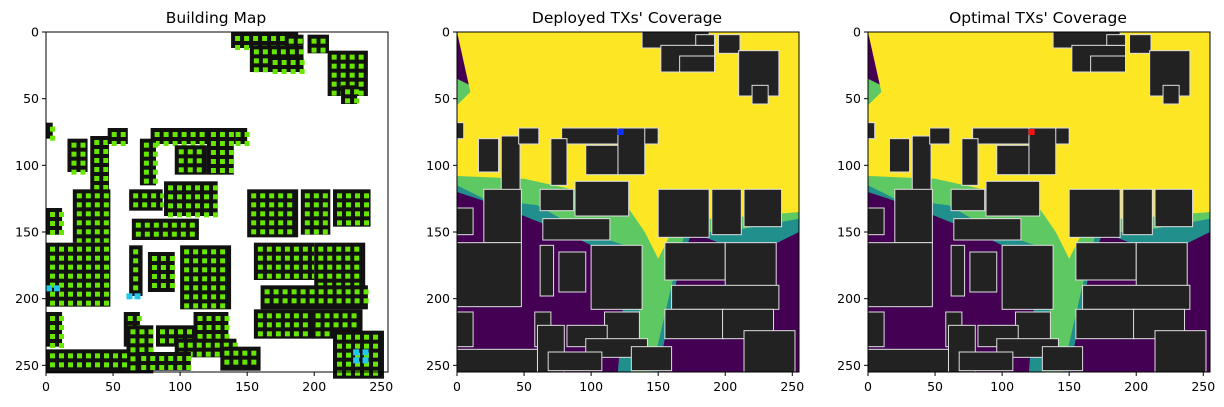 Image resolution: width=1224 pixels, height=407 pixels. What do you see at coordinates (438, 165) in the screenshot?
I see `y-tick-label: 100` at bounding box center [438, 165].